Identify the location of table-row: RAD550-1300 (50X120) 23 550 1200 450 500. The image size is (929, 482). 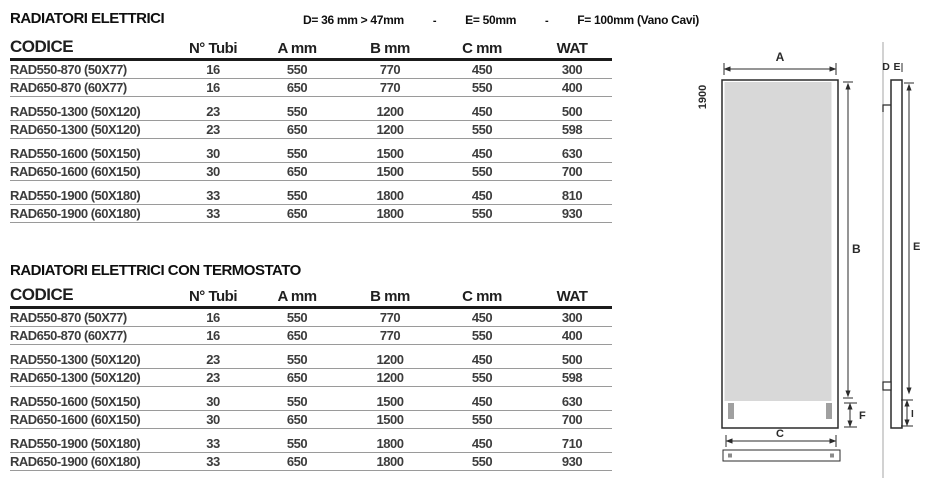
(311, 112).